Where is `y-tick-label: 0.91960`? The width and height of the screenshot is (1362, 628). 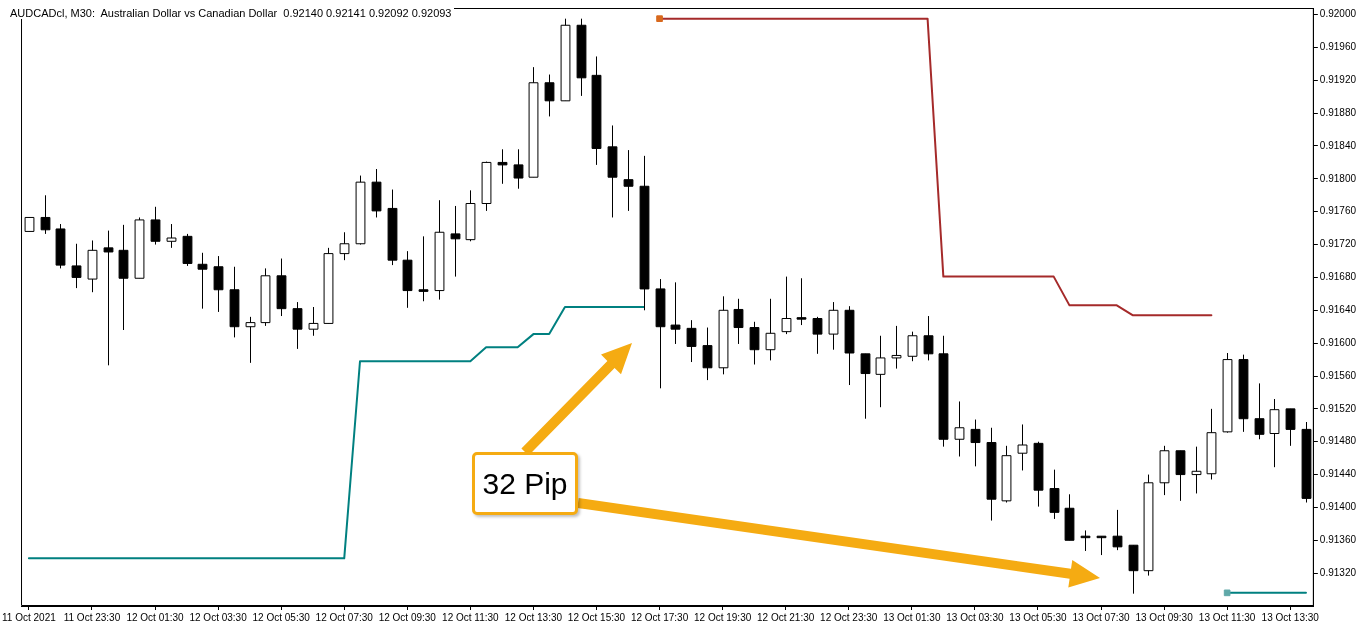
y-tick-label: 0.91960 is located at coordinates (1338, 47).